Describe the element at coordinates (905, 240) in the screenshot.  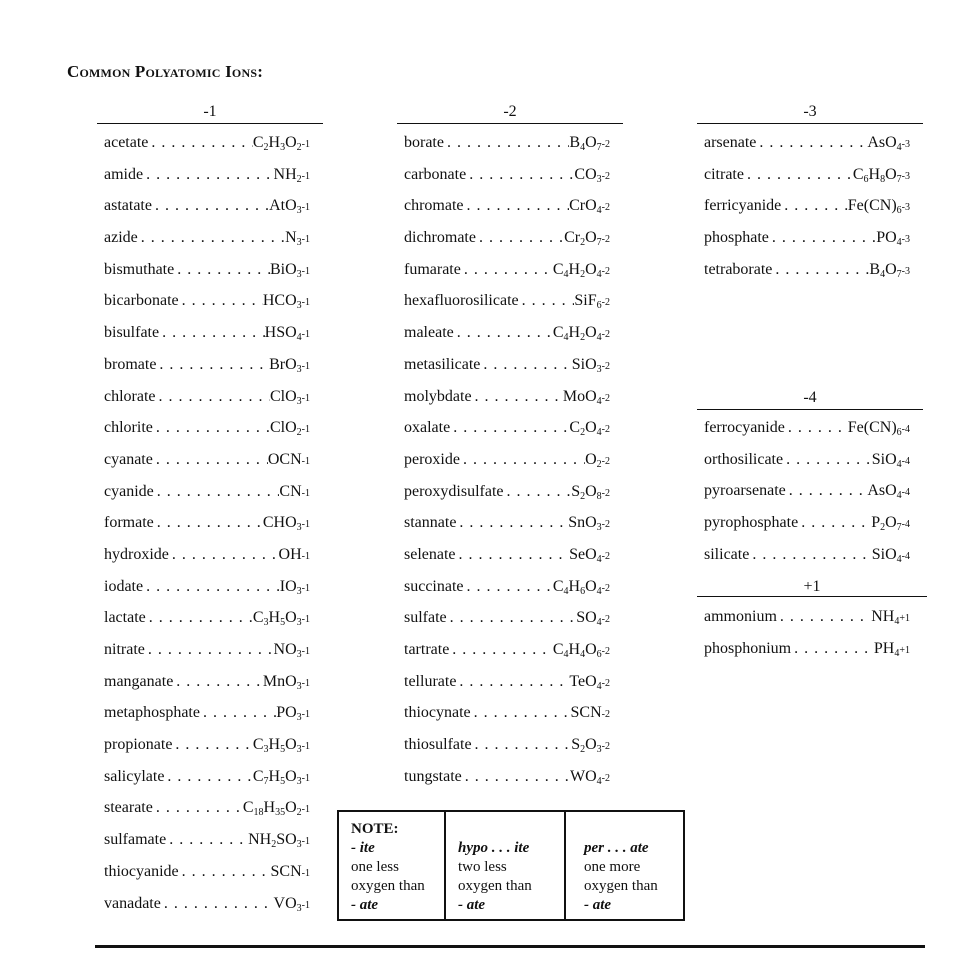
I see `ion-charge: -3` at that location.